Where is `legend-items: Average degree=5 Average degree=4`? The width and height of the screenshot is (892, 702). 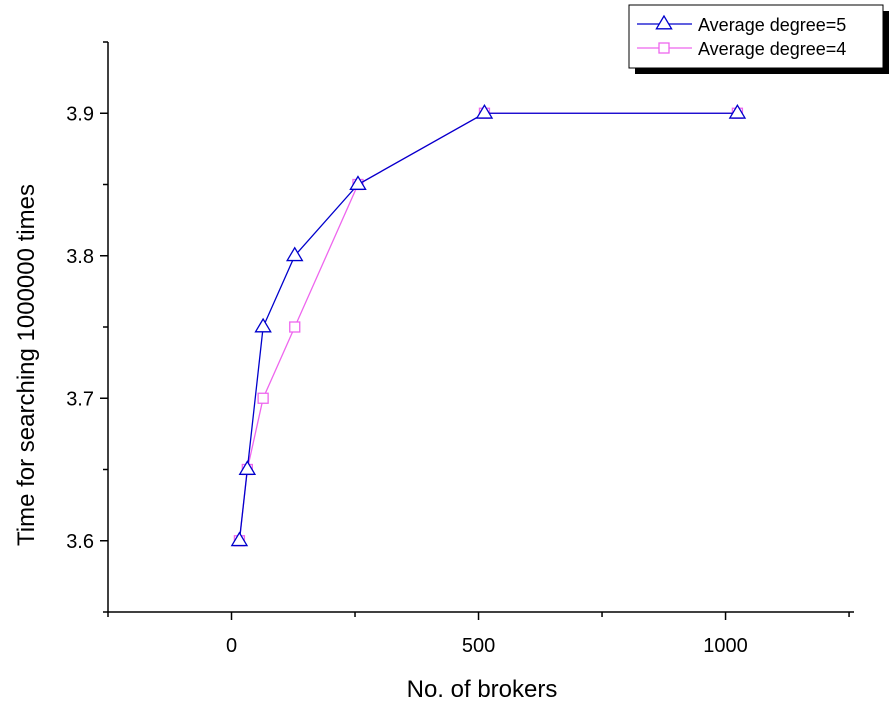 legend-items: Average degree=5 Average degree=4 is located at coordinates (741, 36).